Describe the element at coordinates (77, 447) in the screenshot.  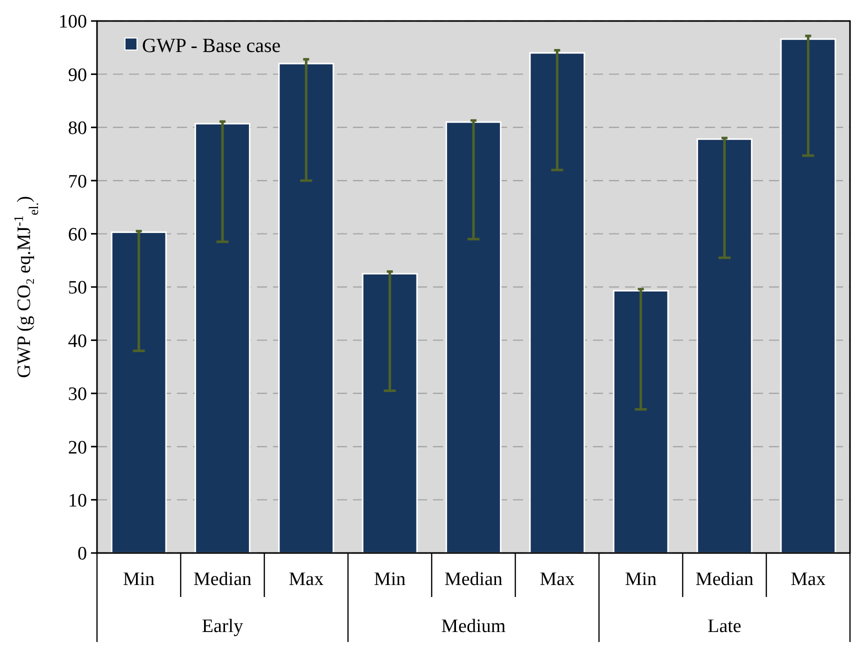
I see `y-tick-label: 20` at that location.